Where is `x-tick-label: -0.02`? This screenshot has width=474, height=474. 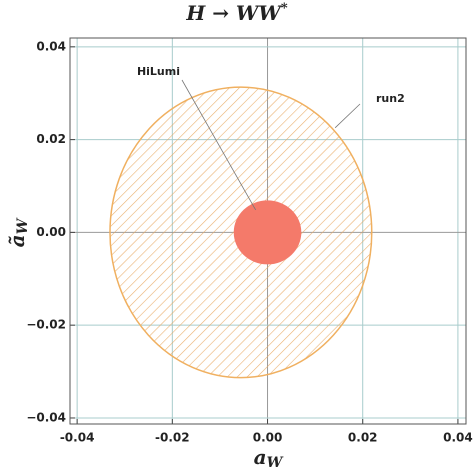 x-tick-label: -0.02 is located at coordinates (172, 438).